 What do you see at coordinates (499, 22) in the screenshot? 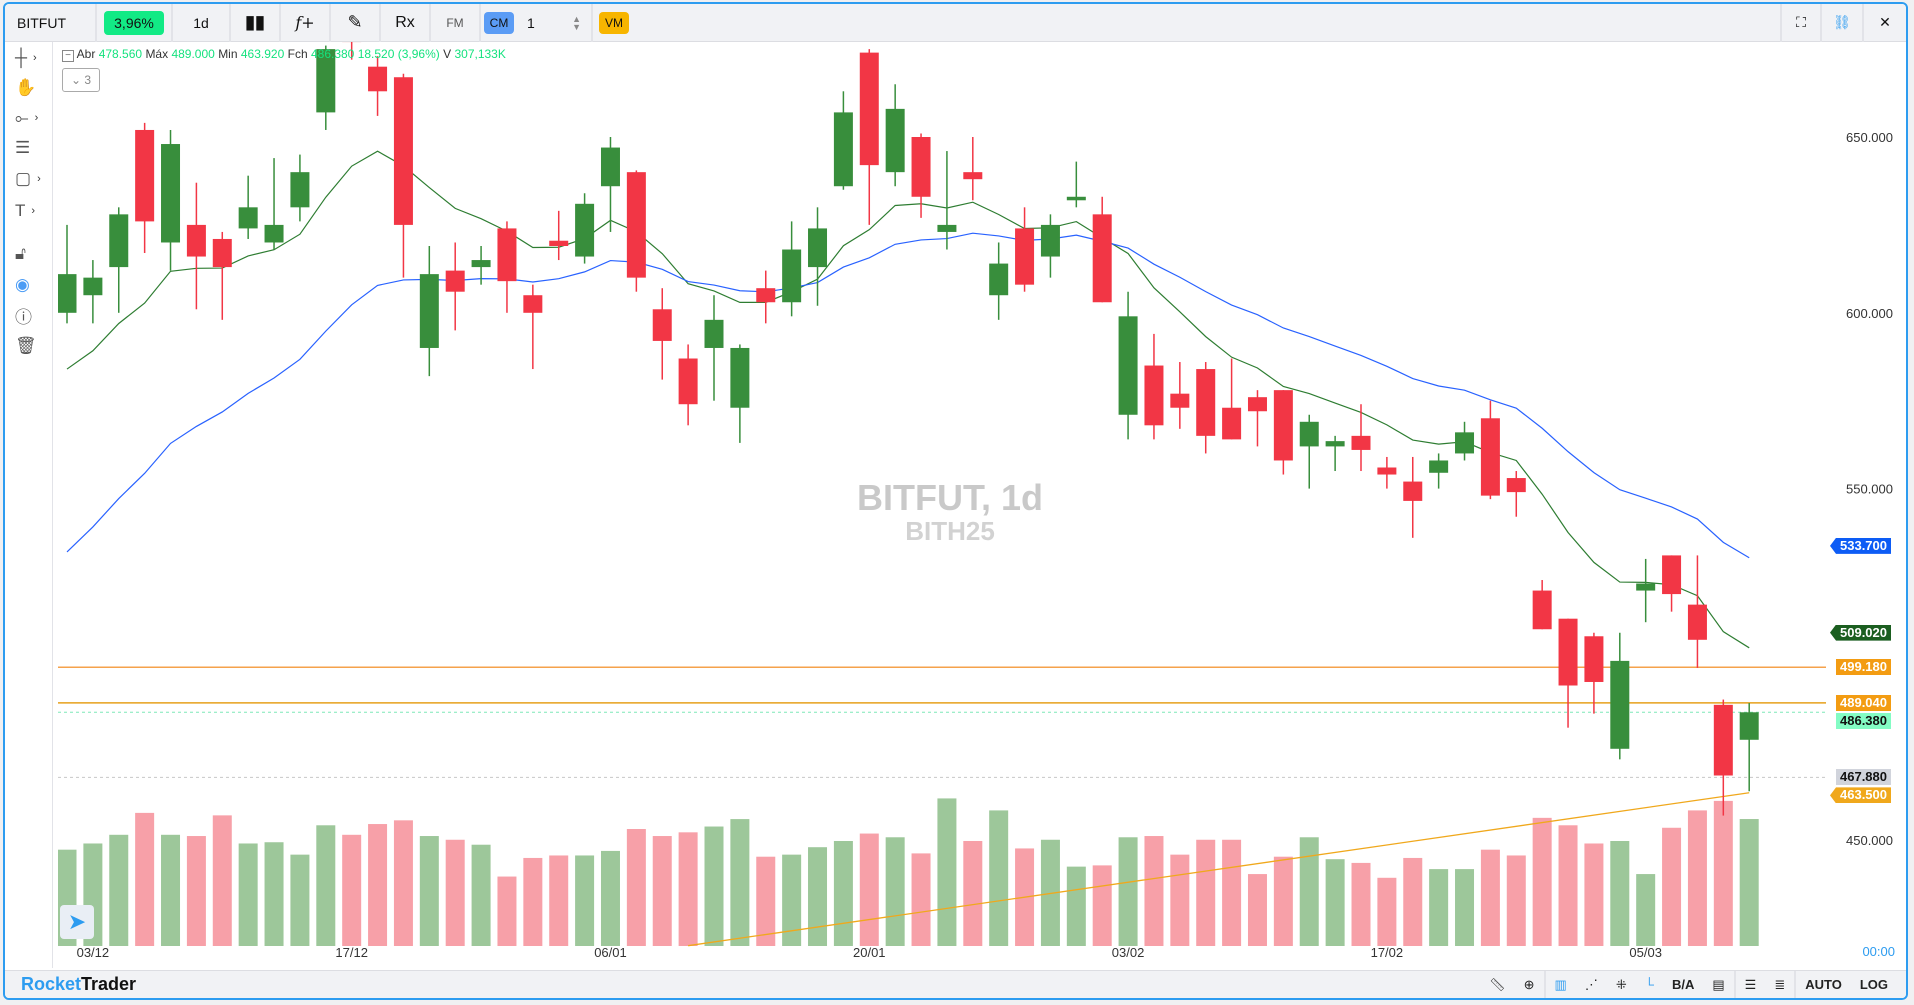
I see `cm-button: CM` at bounding box center [499, 22].